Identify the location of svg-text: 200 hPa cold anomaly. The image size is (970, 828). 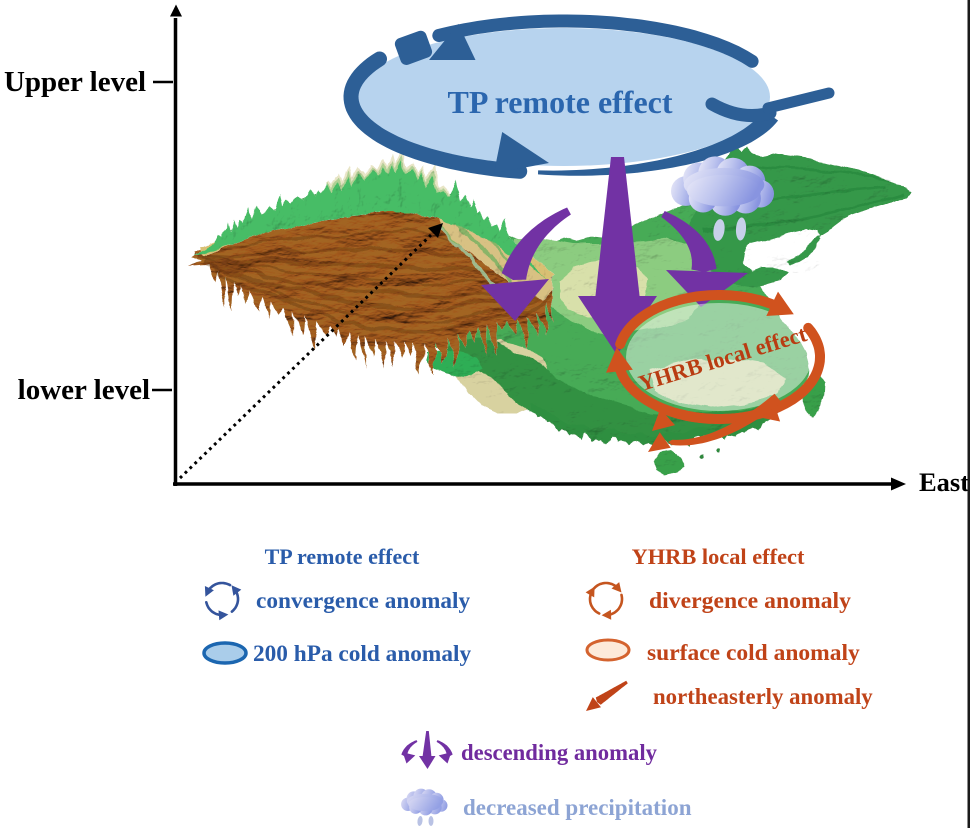
(362, 654).